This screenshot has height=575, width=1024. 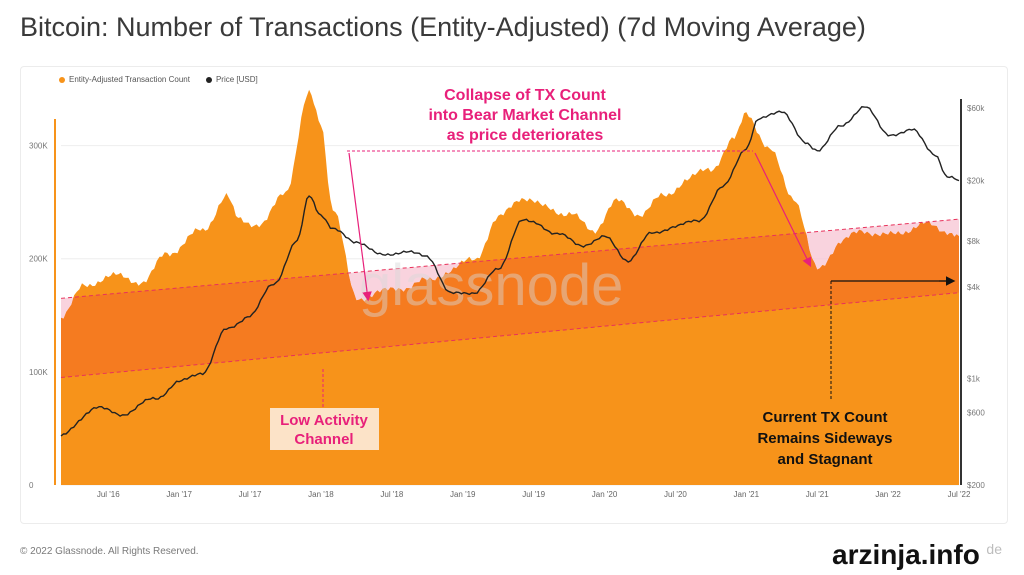 What do you see at coordinates (208, 79) in the screenshot?
I see `black-dot-icon` at bounding box center [208, 79].